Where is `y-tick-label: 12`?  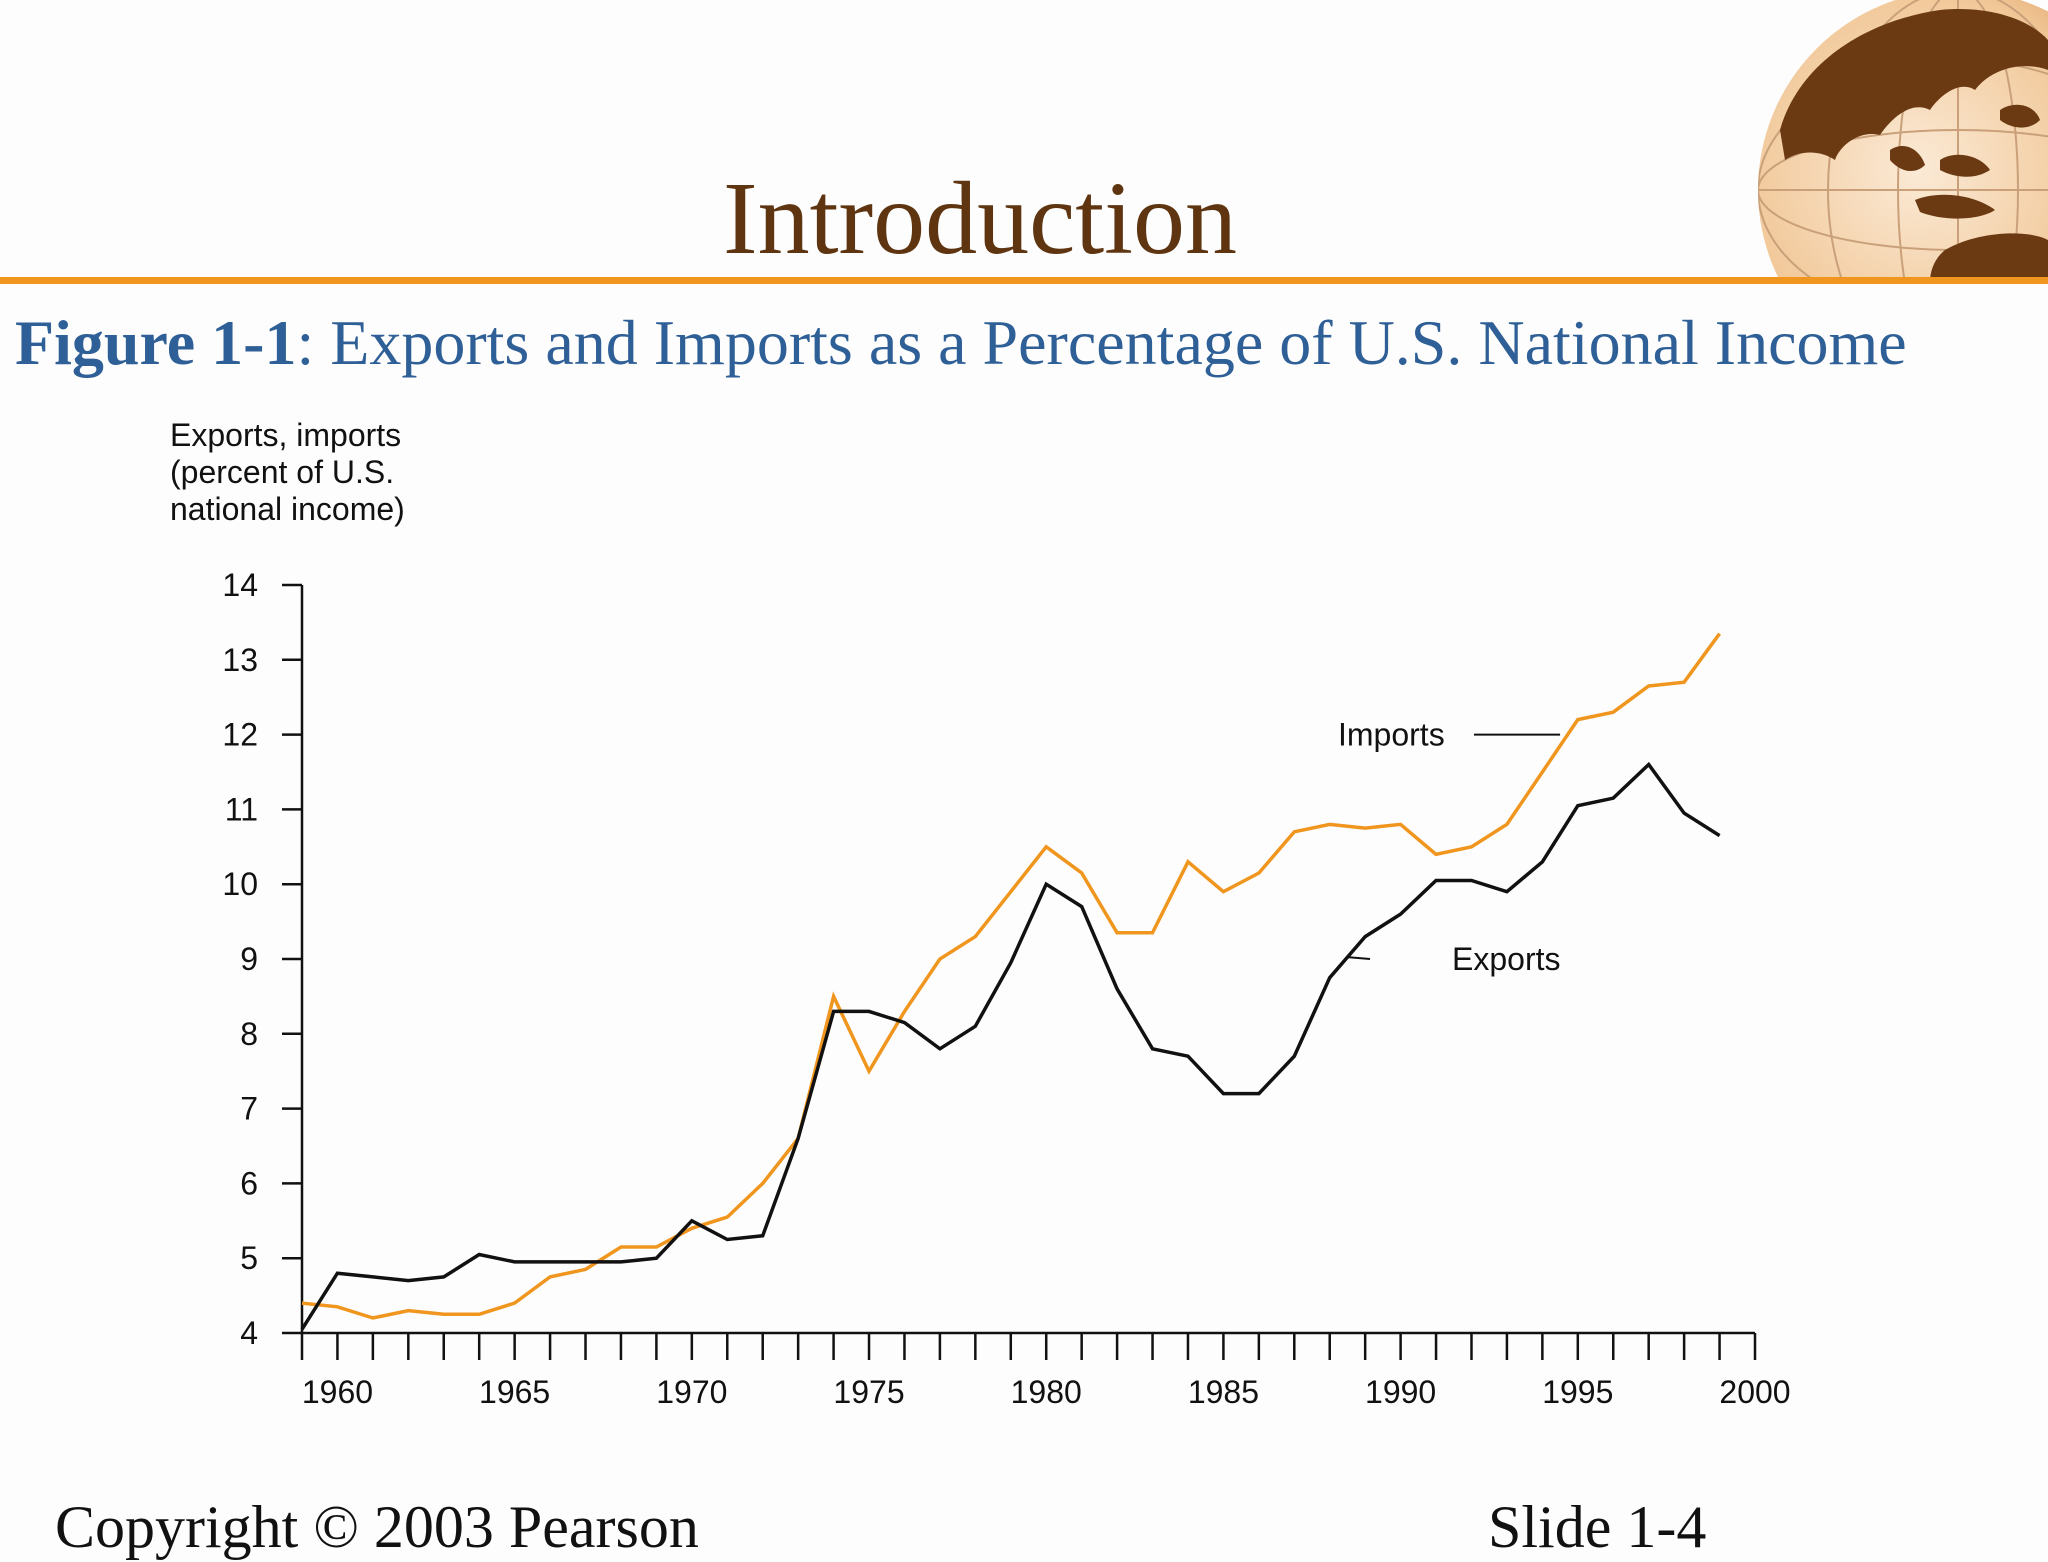 y-tick-label: 12 is located at coordinates (240, 735).